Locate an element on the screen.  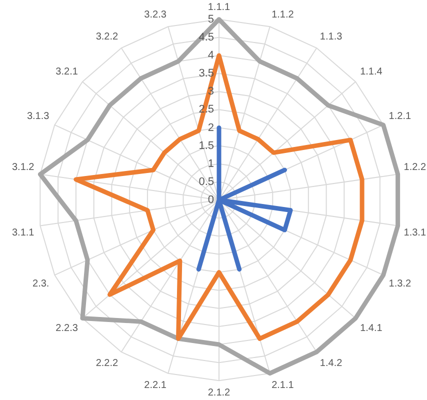
y-tick-label: 4 is located at coordinates (211, 56).